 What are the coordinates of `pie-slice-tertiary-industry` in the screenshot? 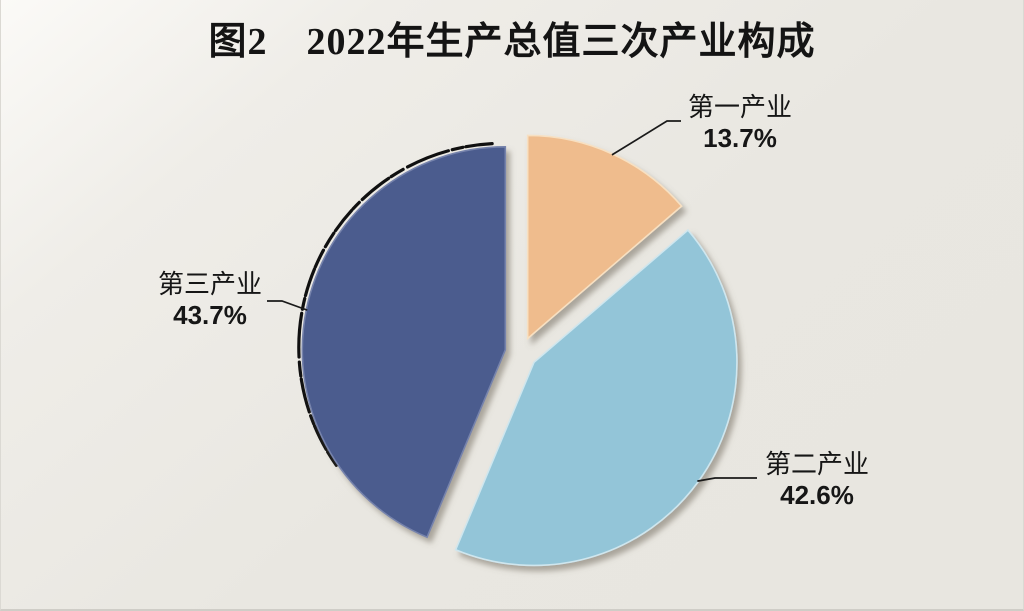 It's located at (404, 342).